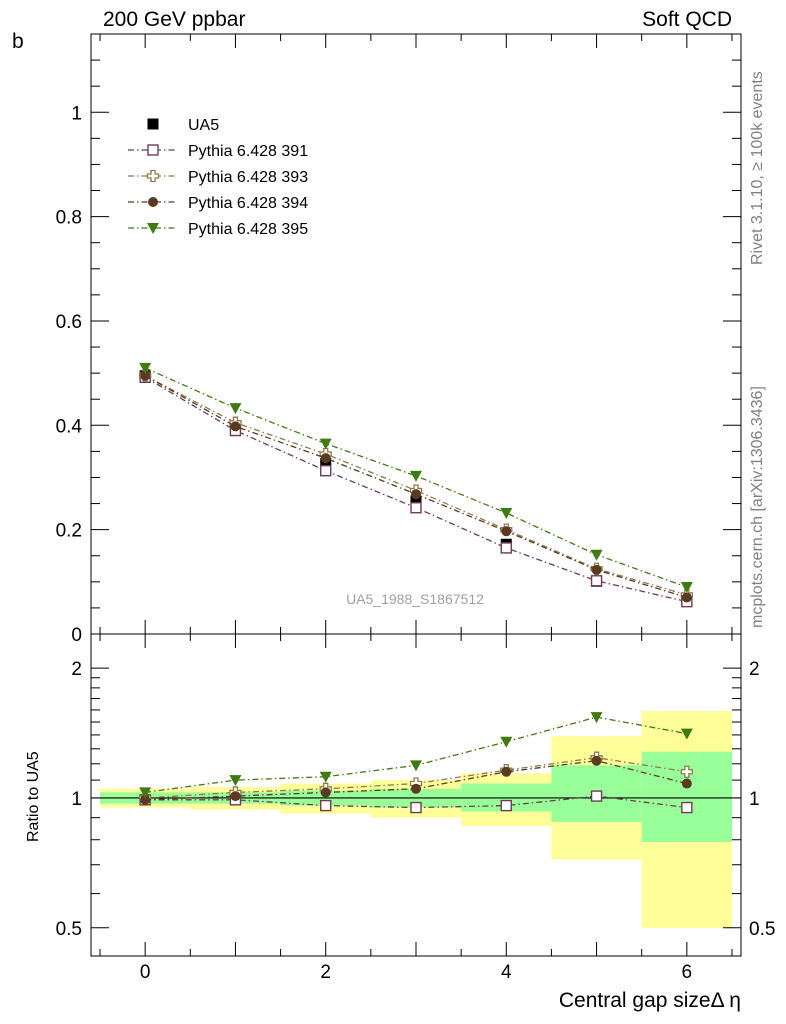 This screenshot has width=786, height=1024. I want to click on y-tick-label: 0.6, so click(69, 322).